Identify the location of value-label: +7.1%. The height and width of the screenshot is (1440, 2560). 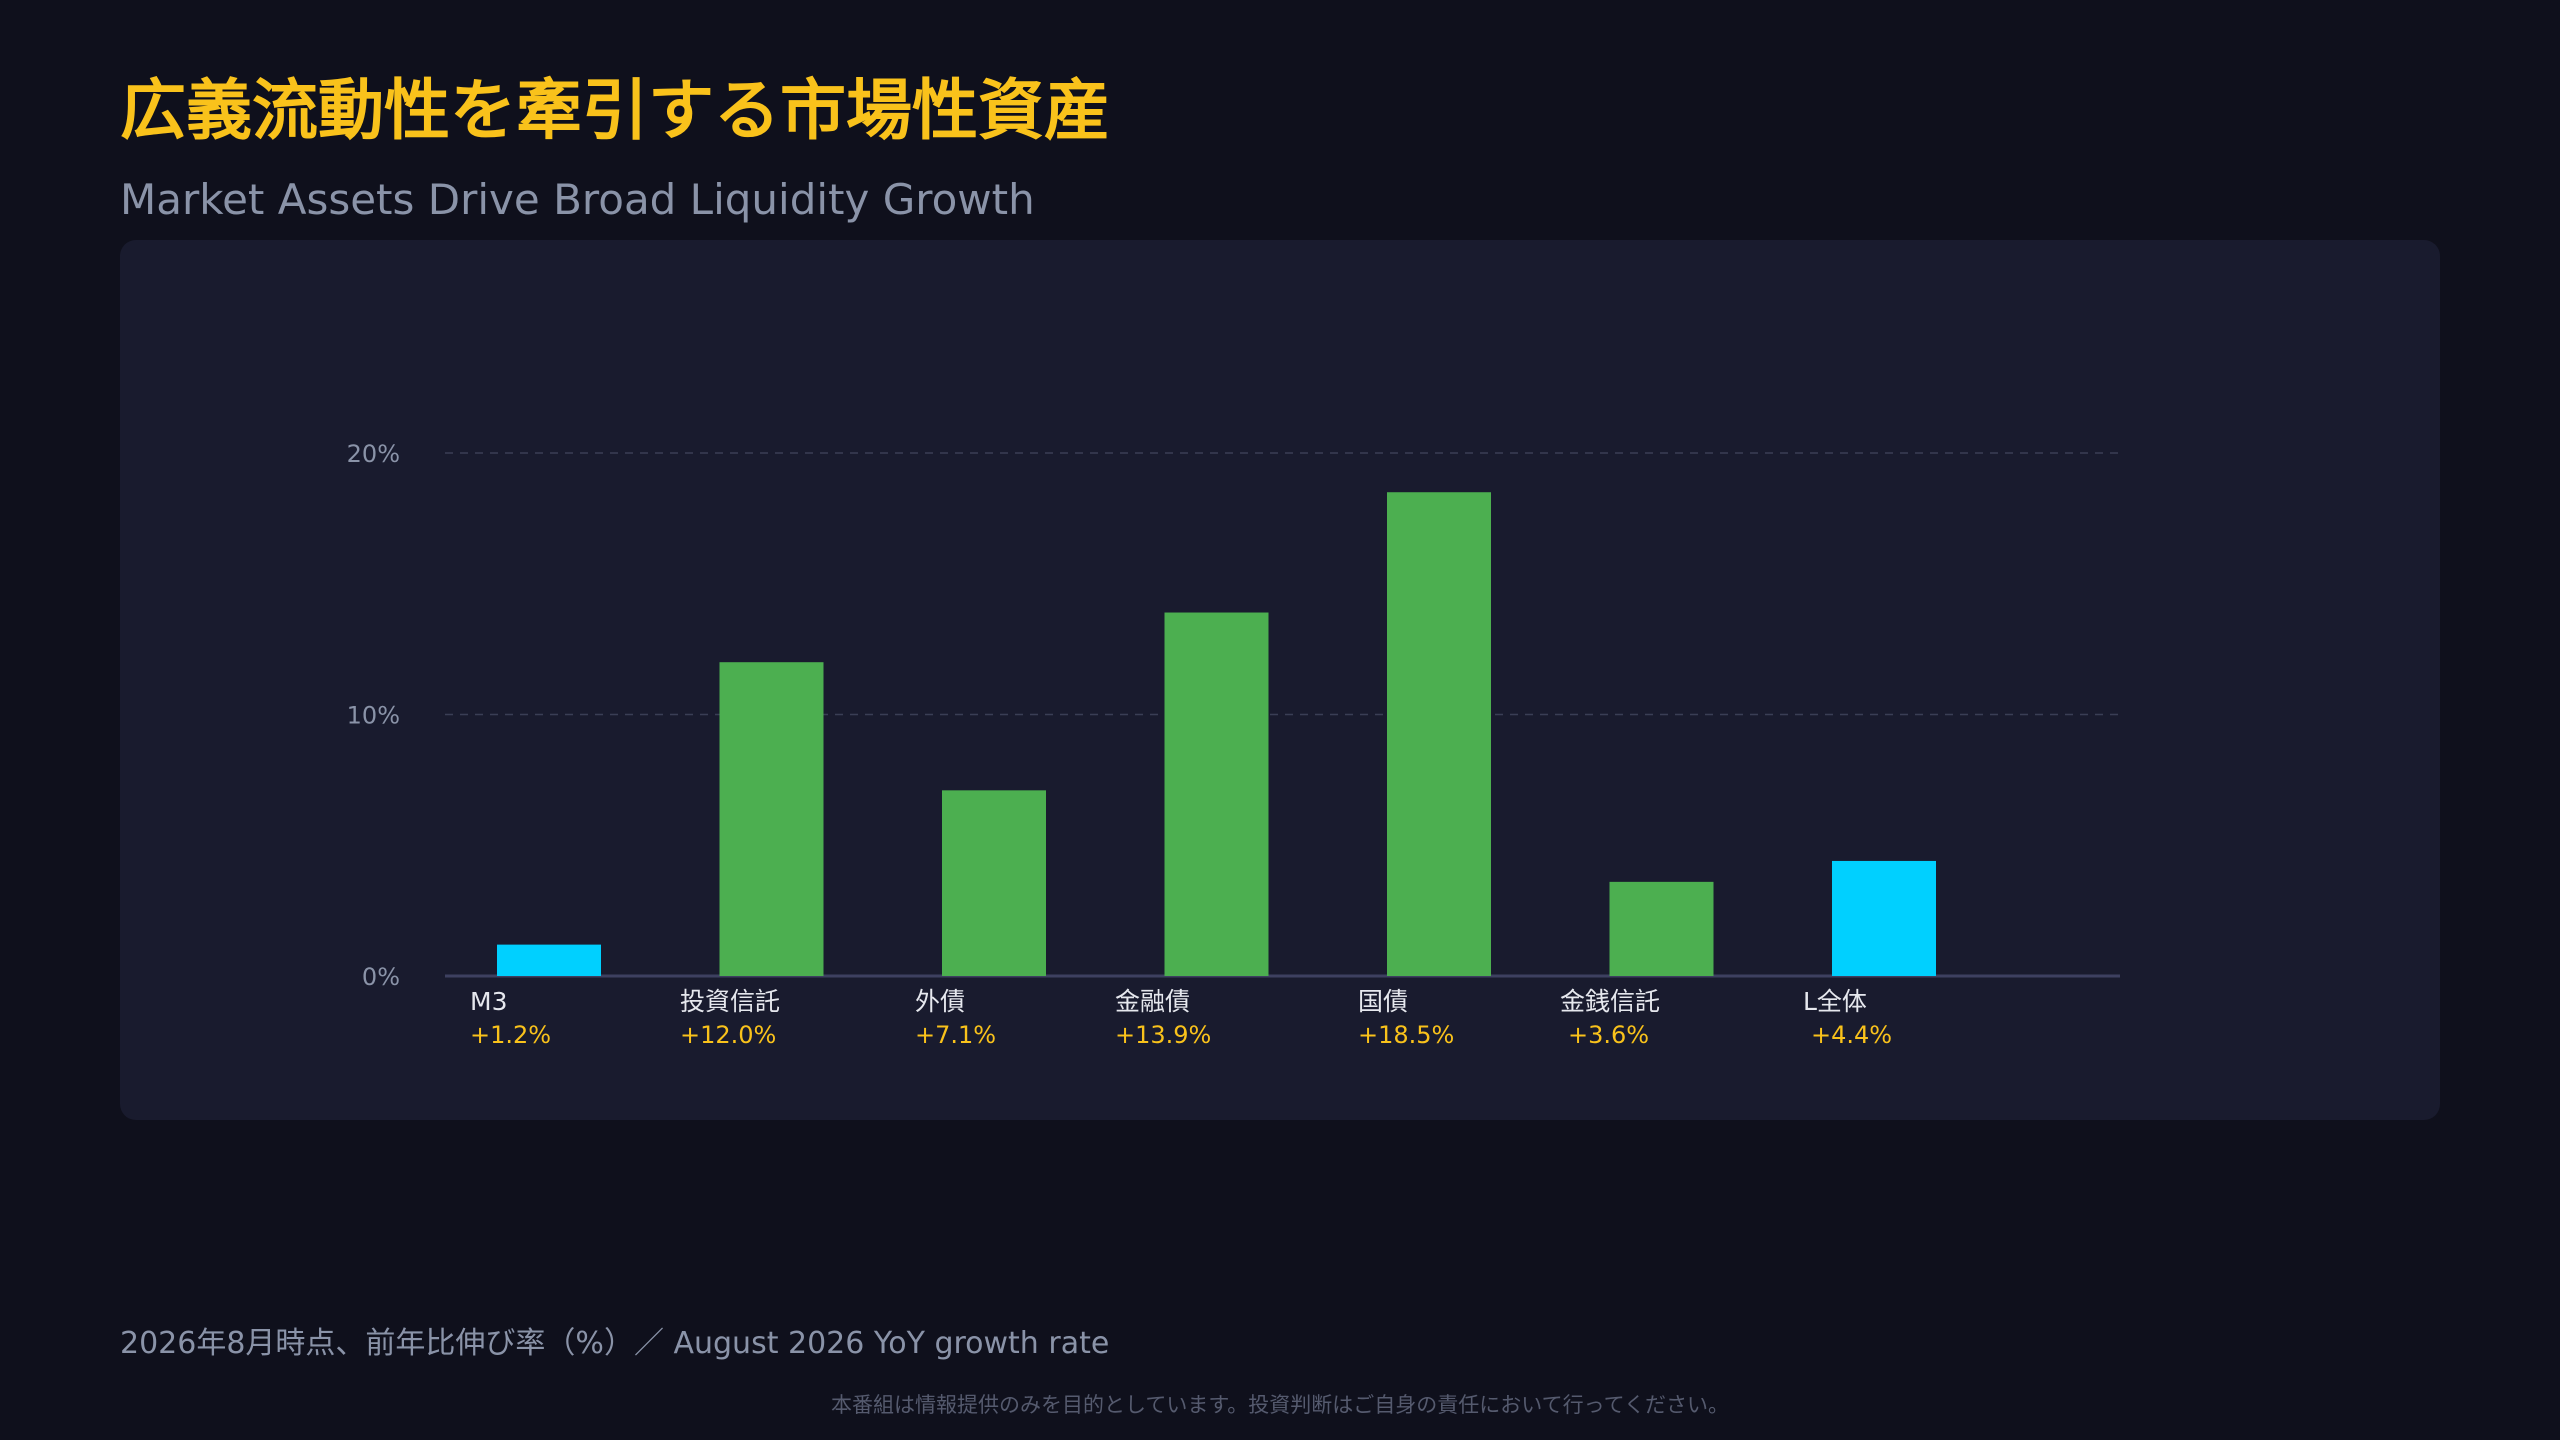
(955, 1035).